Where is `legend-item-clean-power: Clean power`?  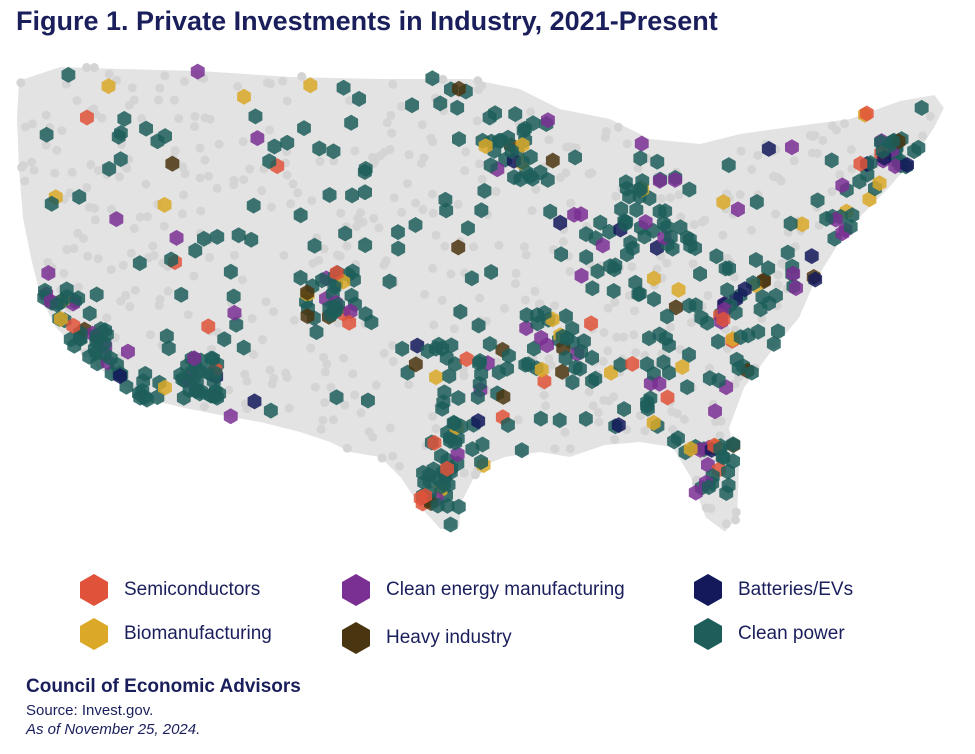
legend-item-clean-power: Clean power is located at coordinates (768, 634).